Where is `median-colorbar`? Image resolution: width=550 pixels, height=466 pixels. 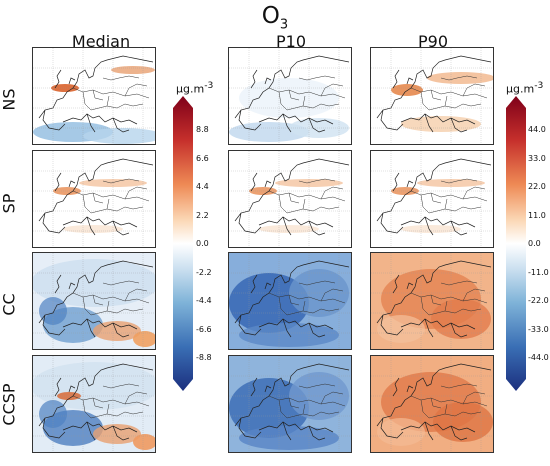
median-colorbar is located at coordinates (183, 243).